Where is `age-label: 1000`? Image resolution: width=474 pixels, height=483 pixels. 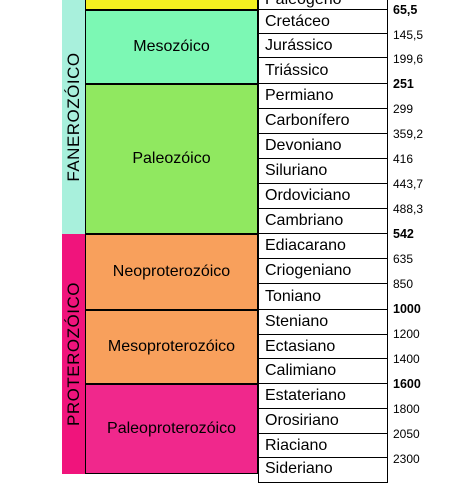
age-label: 1000 is located at coordinates (407, 309).